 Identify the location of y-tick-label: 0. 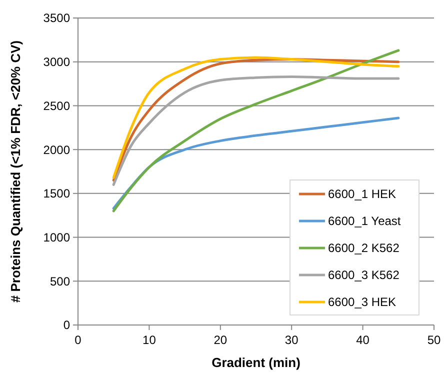
(66, 325).